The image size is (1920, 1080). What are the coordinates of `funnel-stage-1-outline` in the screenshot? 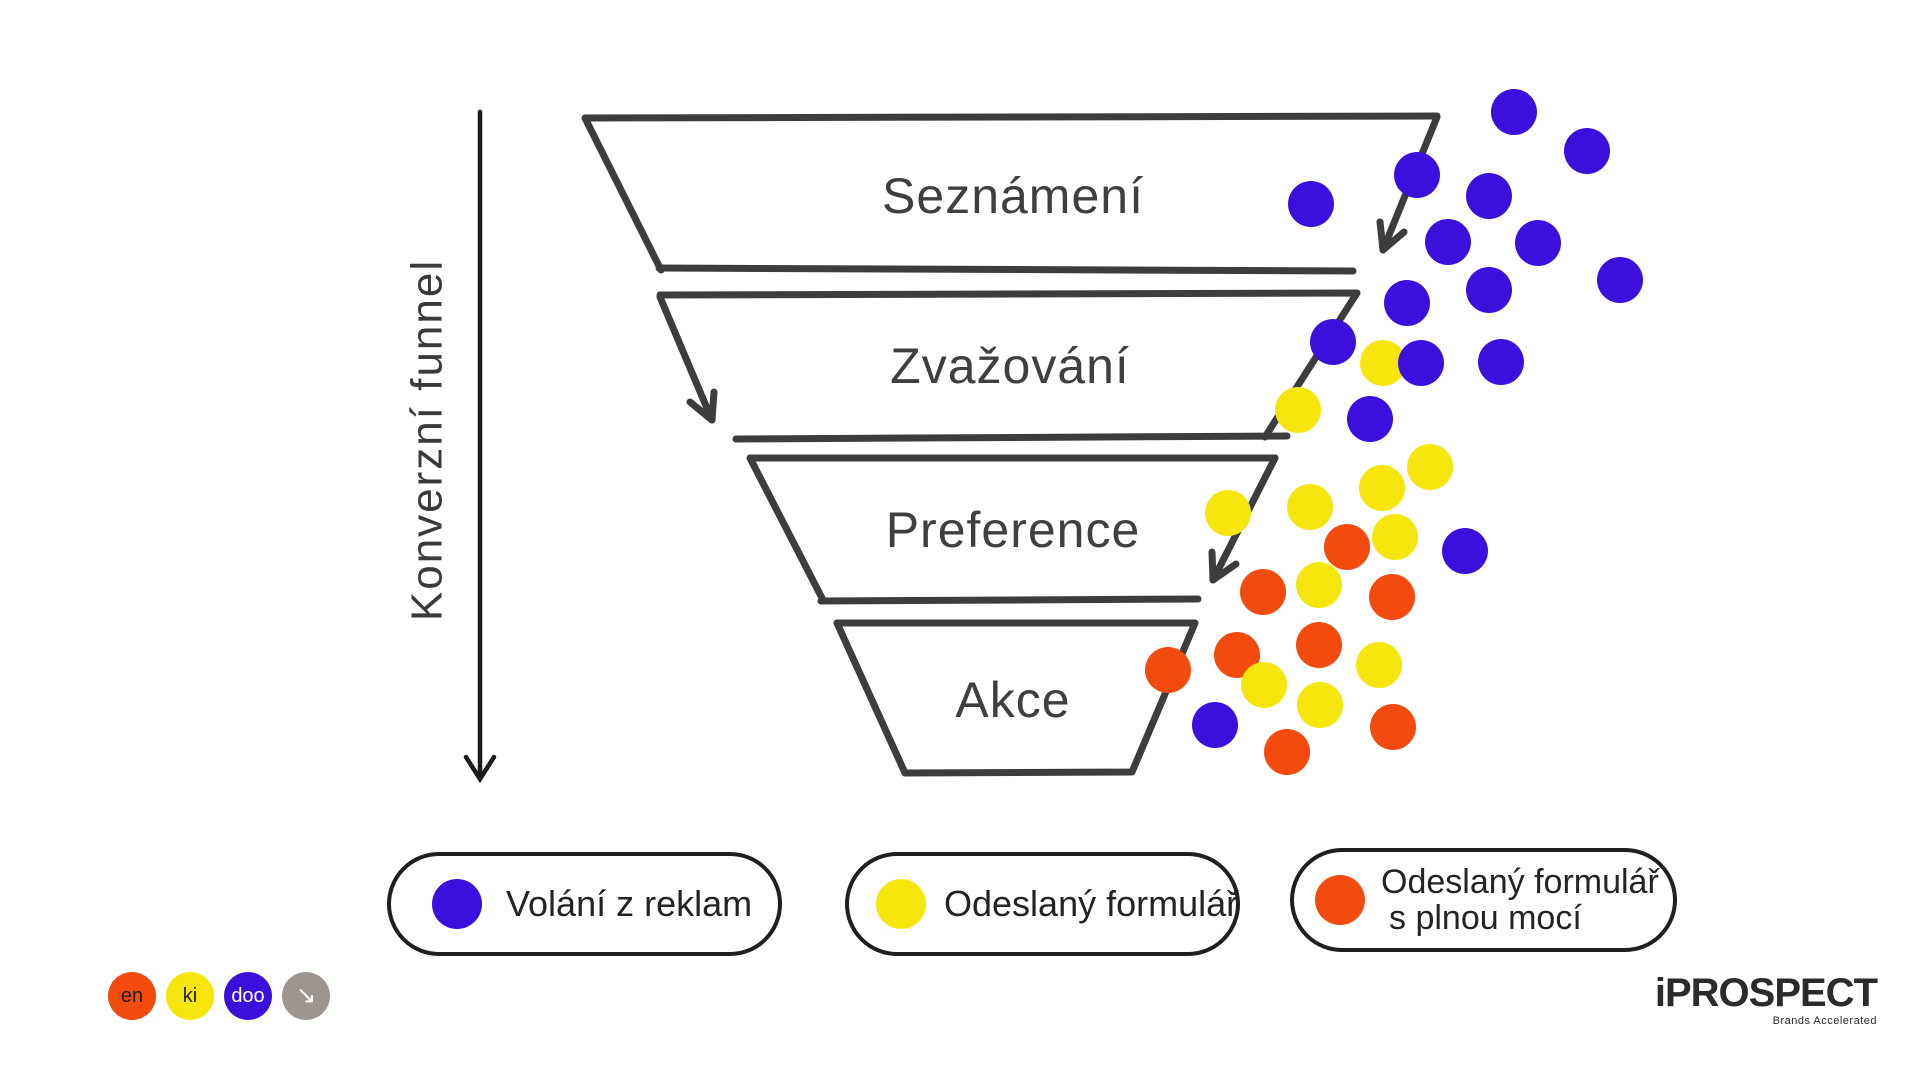 It's located at (1011, 193).